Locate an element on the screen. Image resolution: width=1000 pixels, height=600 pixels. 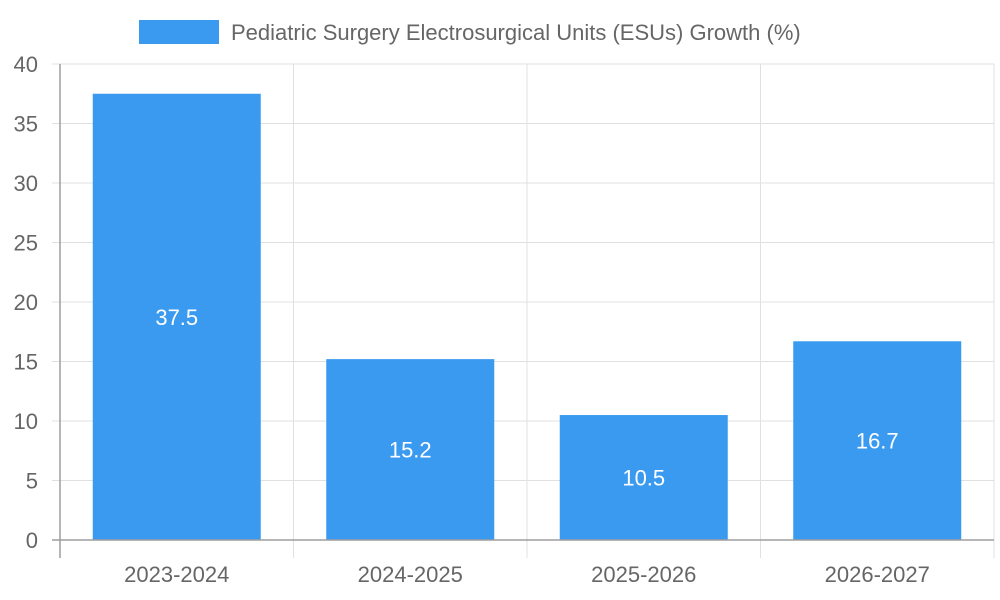
bar-value-label: 37.5 is located at coordinates (176, 317).